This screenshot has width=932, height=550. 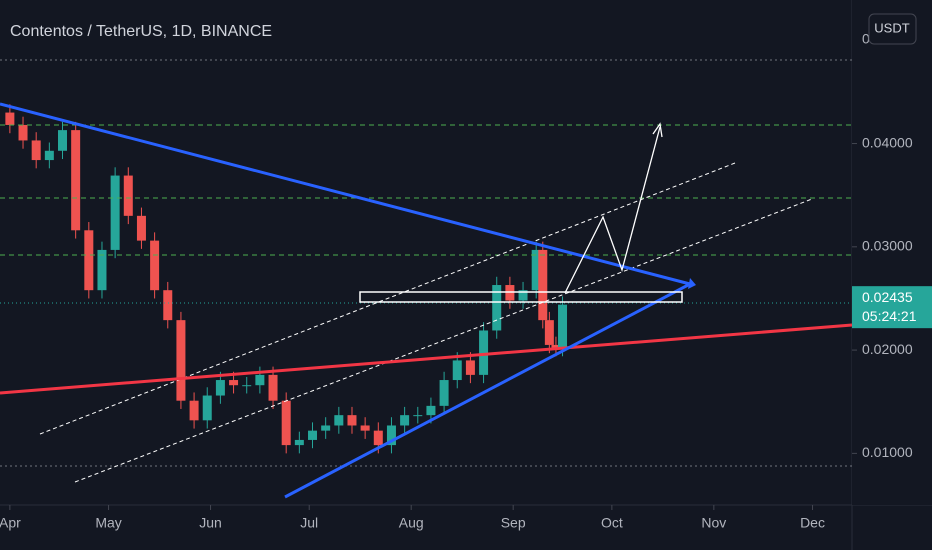 What do you see at coordinates (889, 316) in the screenshot?
I see `countdown-label: 05:24:21` at bounding box center [889, 316].